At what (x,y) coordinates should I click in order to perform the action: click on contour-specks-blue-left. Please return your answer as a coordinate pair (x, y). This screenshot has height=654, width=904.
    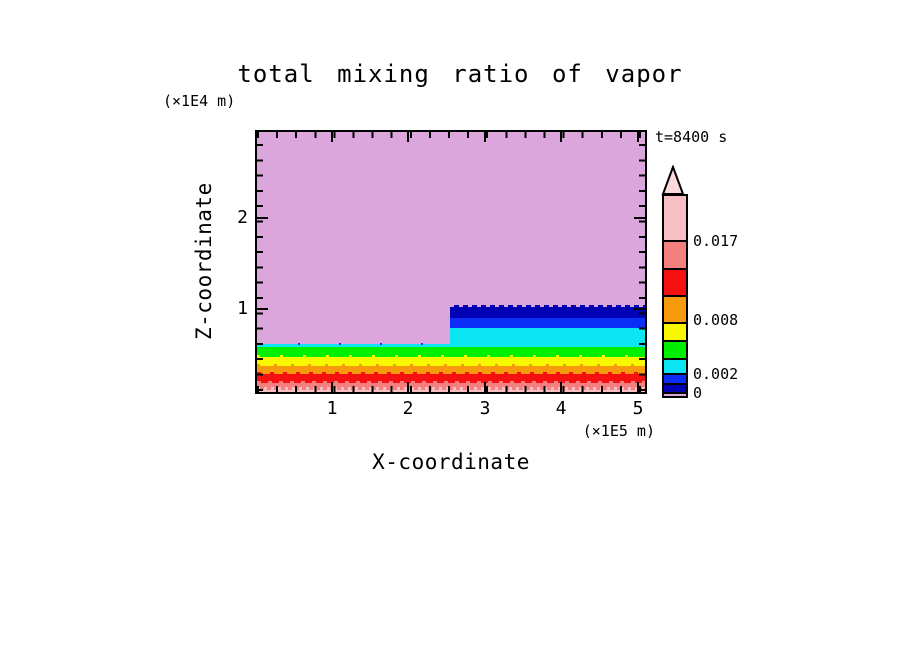
    Looking at the image, I should click on (353, 344).